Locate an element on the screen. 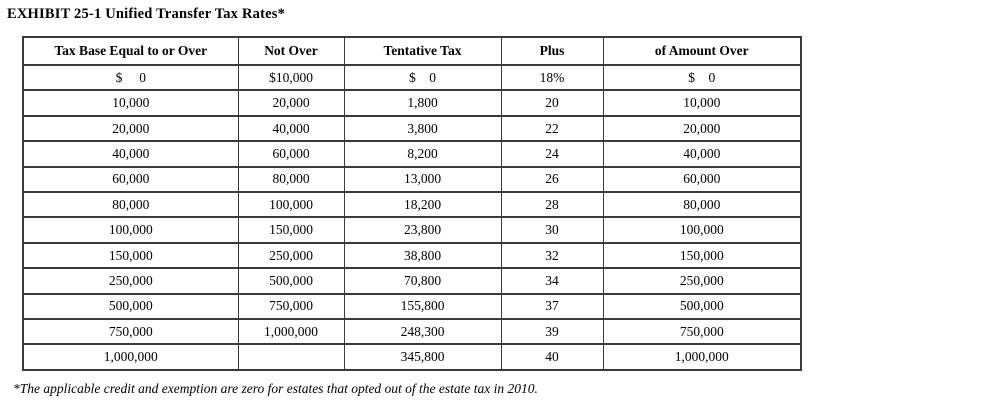 Image resolution: width=981 pixels, height=417 pixels. table-cell: 70,800 is located at coordinates (422, 281).